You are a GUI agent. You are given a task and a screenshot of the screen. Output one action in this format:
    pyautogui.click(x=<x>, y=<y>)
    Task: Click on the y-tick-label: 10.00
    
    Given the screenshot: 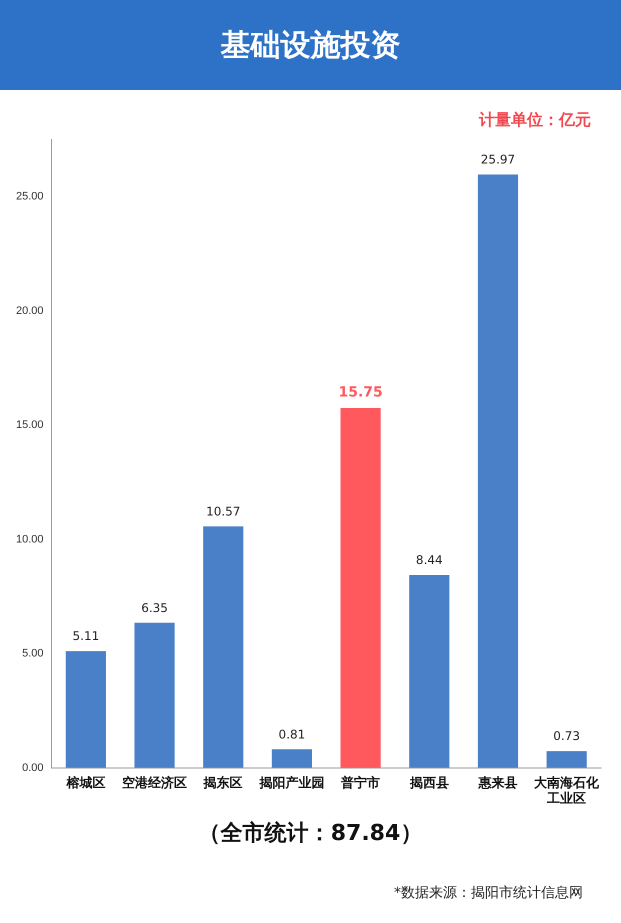 What is the action you would take?
    pyautogui.click(x=30, y=539)
    